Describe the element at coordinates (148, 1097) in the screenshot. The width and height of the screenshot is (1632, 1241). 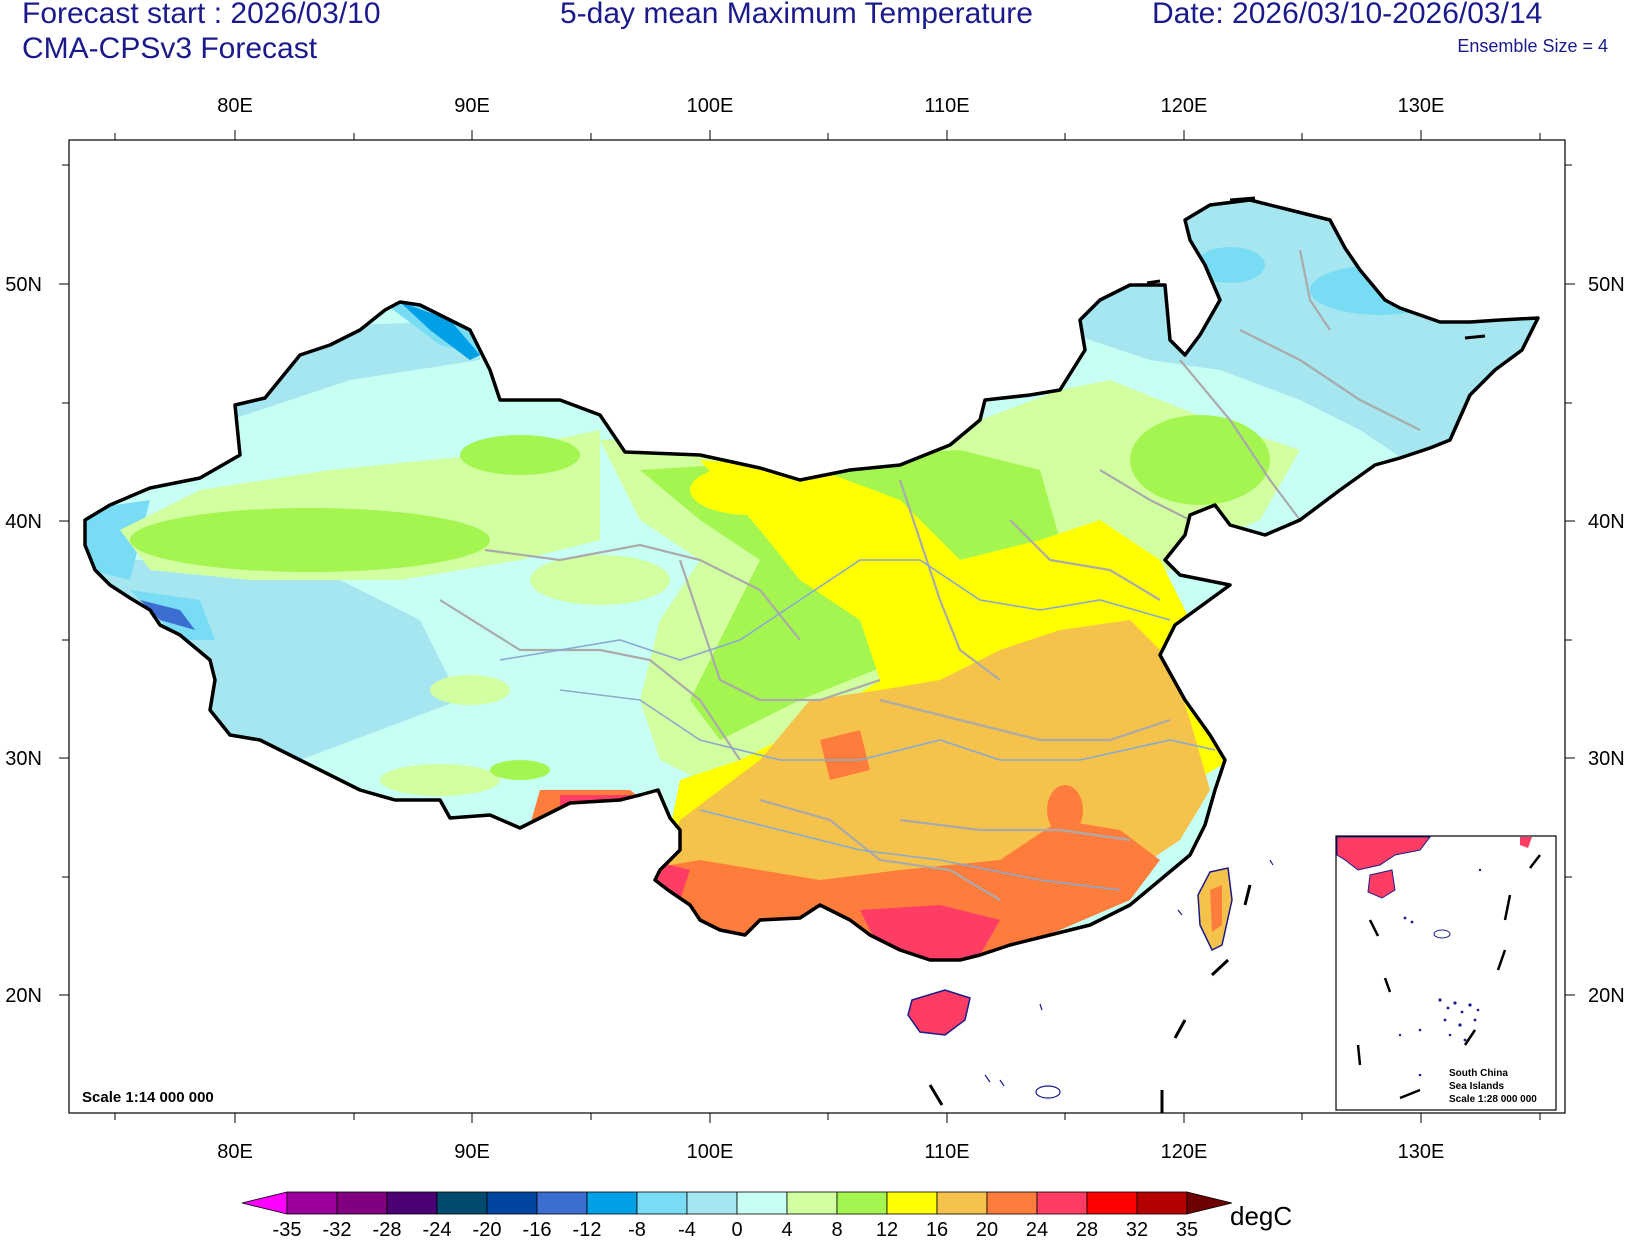
I see `map-scale-text: Scale 1:14 000 000` at that location.